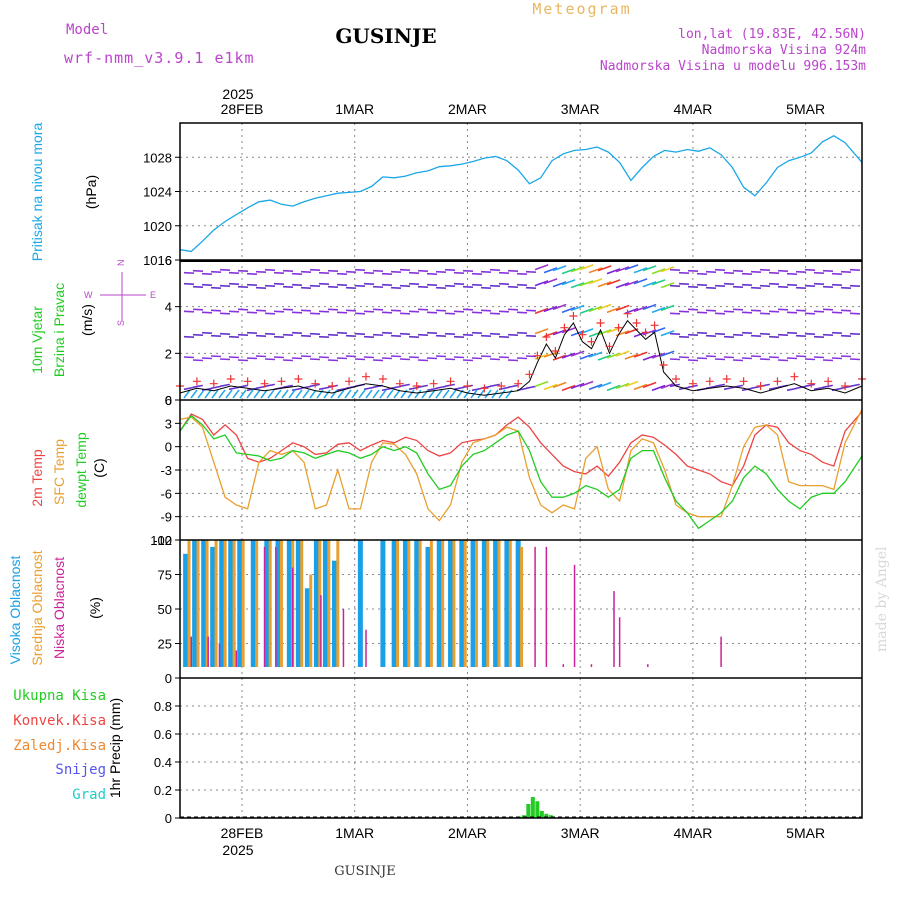 This screenshot has width=900, height=900. Describe the element at coordinates (354, 109) in the screenshot. I see `top-tick-1MAR: 1MAR` at that location.